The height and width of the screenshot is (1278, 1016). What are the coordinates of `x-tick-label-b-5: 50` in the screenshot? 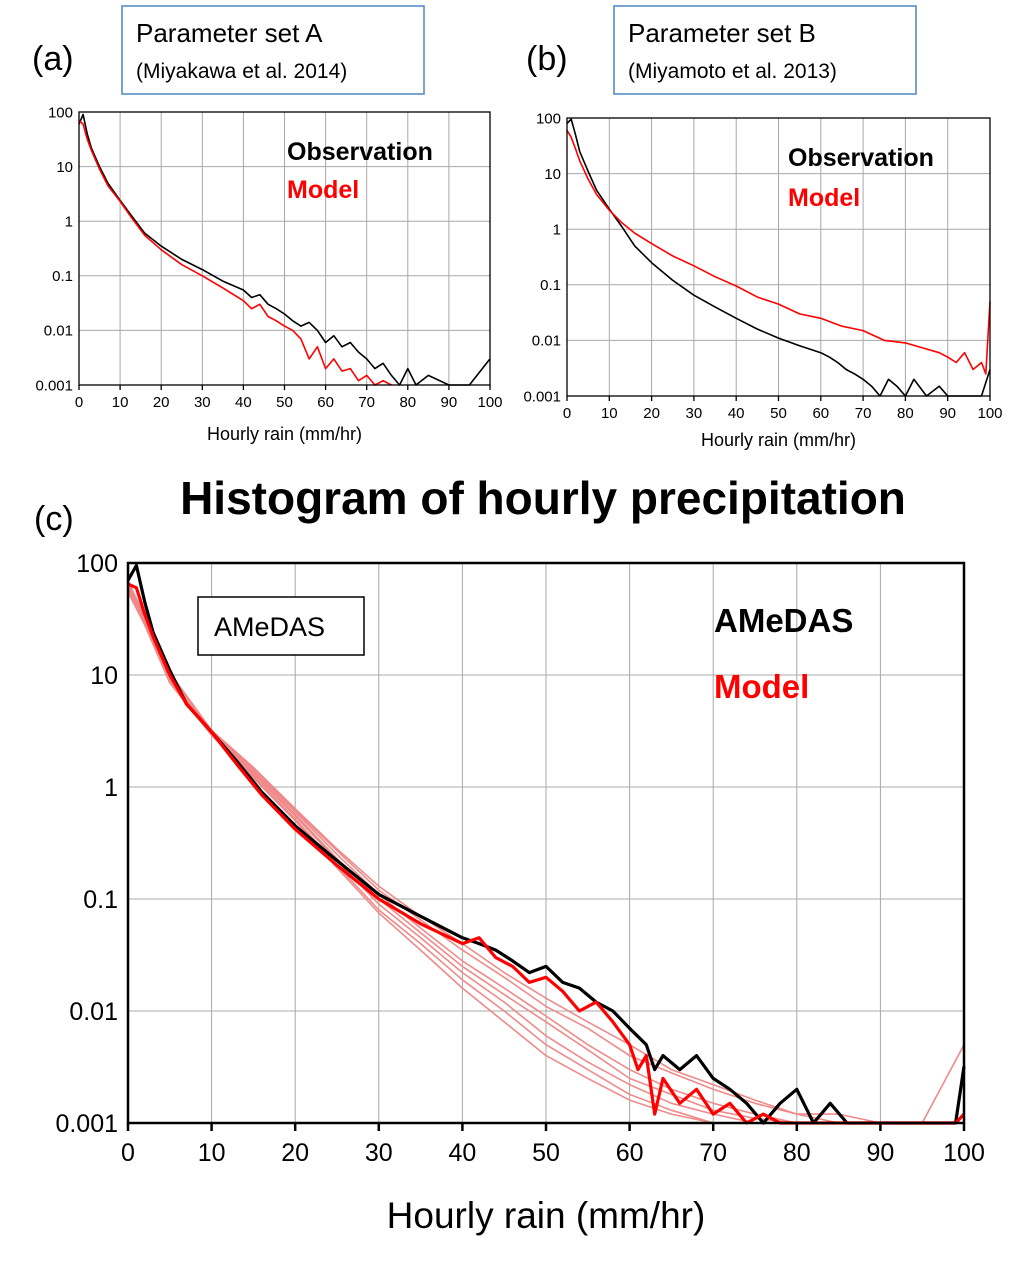 It's located at (778, 413).